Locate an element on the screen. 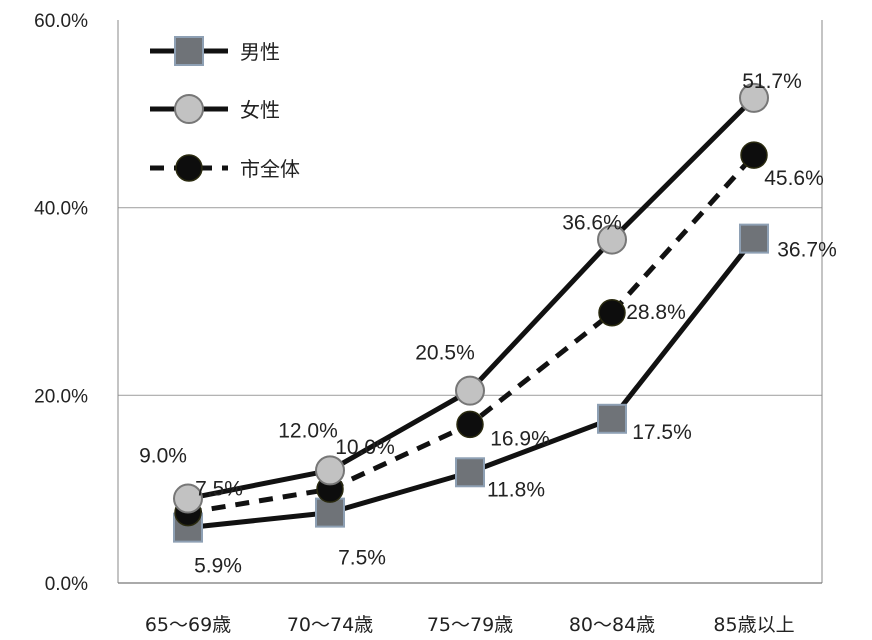  legend-label-male: 男性 is located at coordinates (260, 52).